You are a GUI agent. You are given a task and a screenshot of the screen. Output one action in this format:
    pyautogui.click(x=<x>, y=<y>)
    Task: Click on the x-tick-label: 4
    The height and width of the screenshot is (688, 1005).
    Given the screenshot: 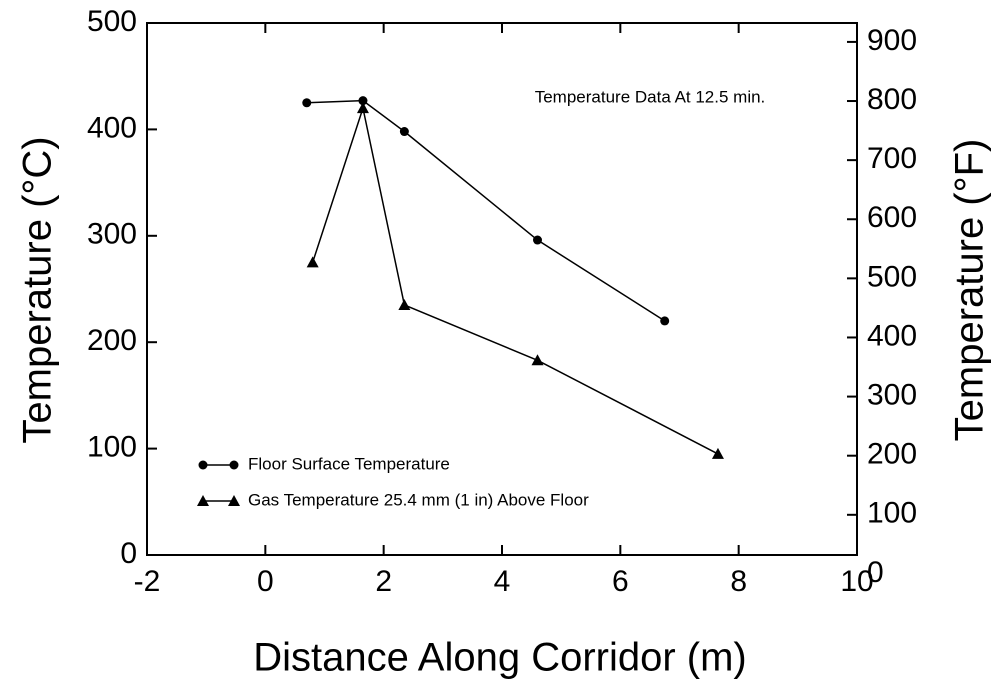 What is the action you would take?
    pyautogui.click(x=502, y=581)
    